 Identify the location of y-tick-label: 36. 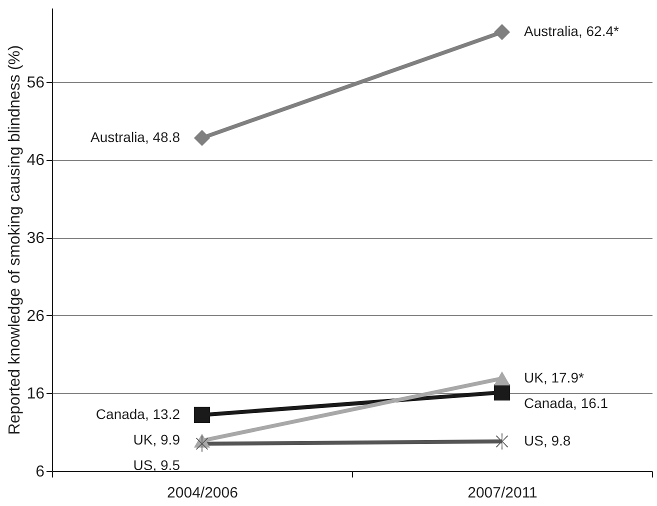
(35, 239).